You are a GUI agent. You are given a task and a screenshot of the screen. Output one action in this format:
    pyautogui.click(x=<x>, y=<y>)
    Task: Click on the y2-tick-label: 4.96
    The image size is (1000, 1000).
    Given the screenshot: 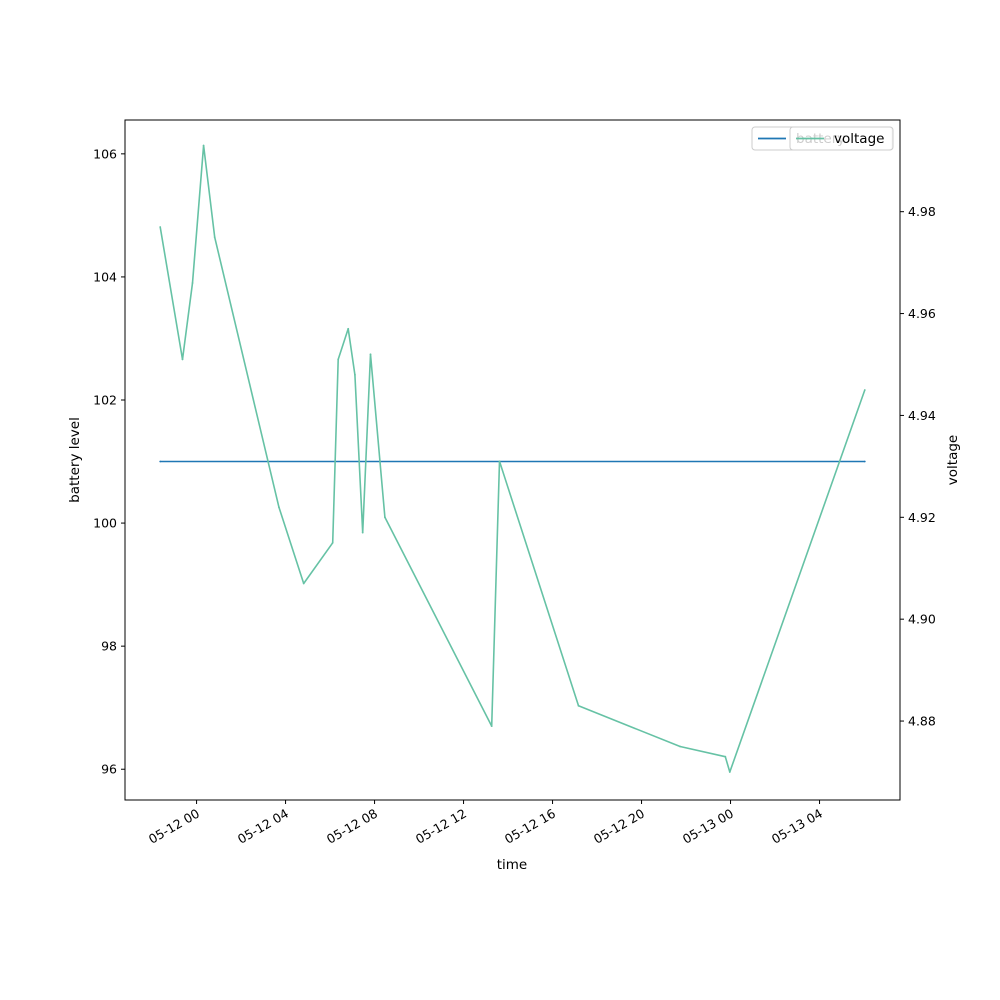 What is the action you would take?
    pyautogui.click(x=922, y=313)
    